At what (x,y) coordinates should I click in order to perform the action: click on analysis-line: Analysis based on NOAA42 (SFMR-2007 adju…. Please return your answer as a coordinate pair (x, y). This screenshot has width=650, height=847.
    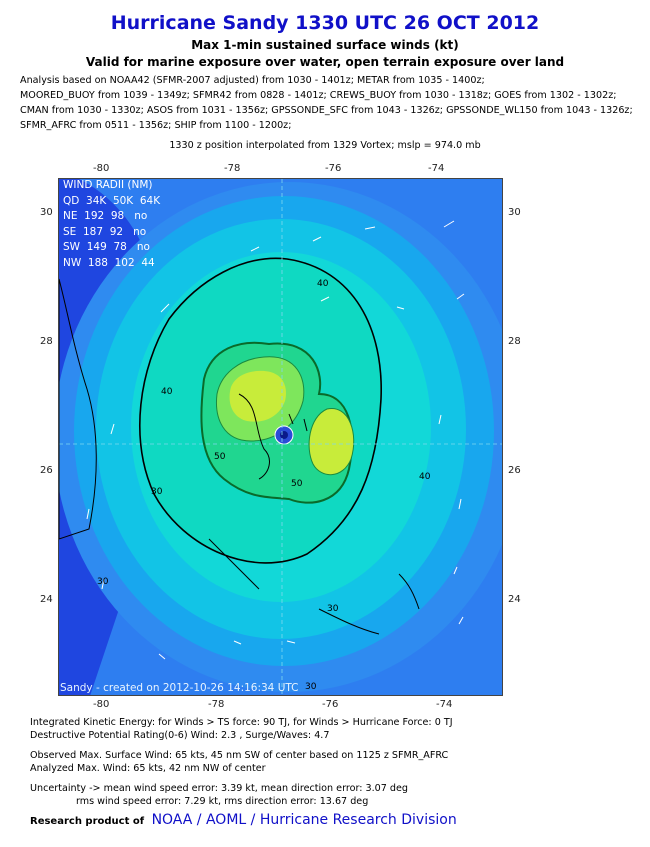
    Looking at the image, I should click on (252, 80).